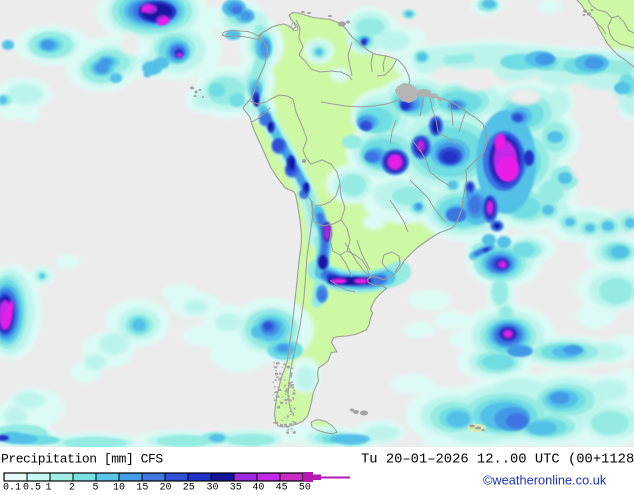 The width and height of the screenshot is (634, 495). I want to click on svg-text:Tu 20–01–2026 12..00 UTC (00+1: Tu 20–01–2026 12..00 UTC (00+1128), so click(497, 460).